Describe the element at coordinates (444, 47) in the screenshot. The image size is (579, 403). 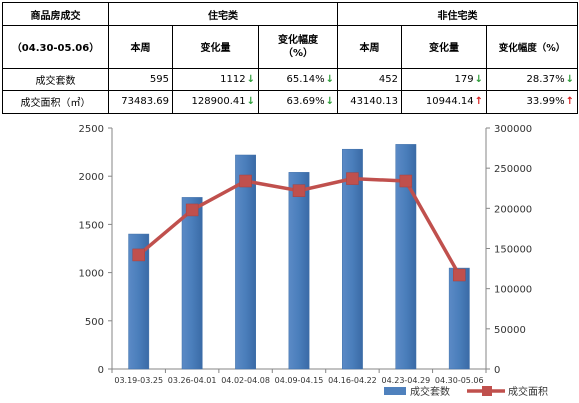
I see `non-change-header: 变化量` at that location.